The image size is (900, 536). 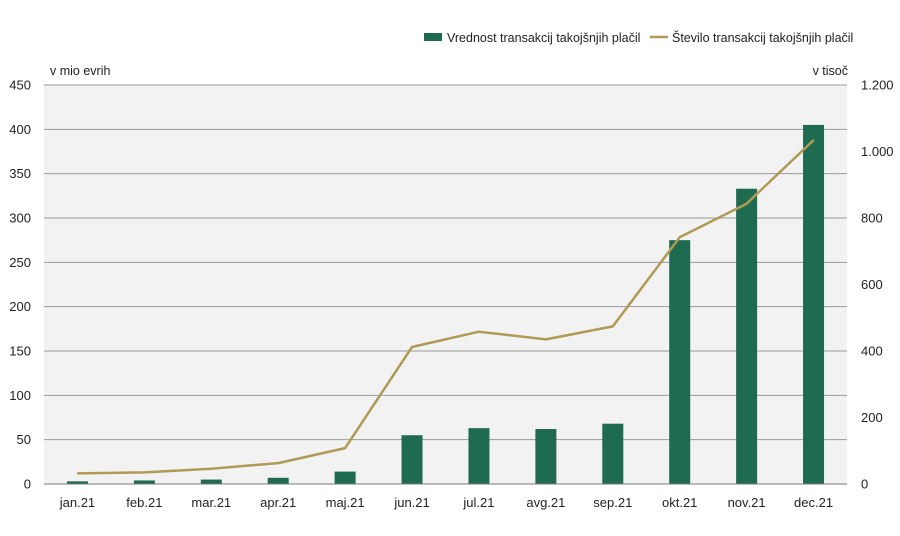 I want to click on left-tick-label: 0, so click(x=27, y=484).